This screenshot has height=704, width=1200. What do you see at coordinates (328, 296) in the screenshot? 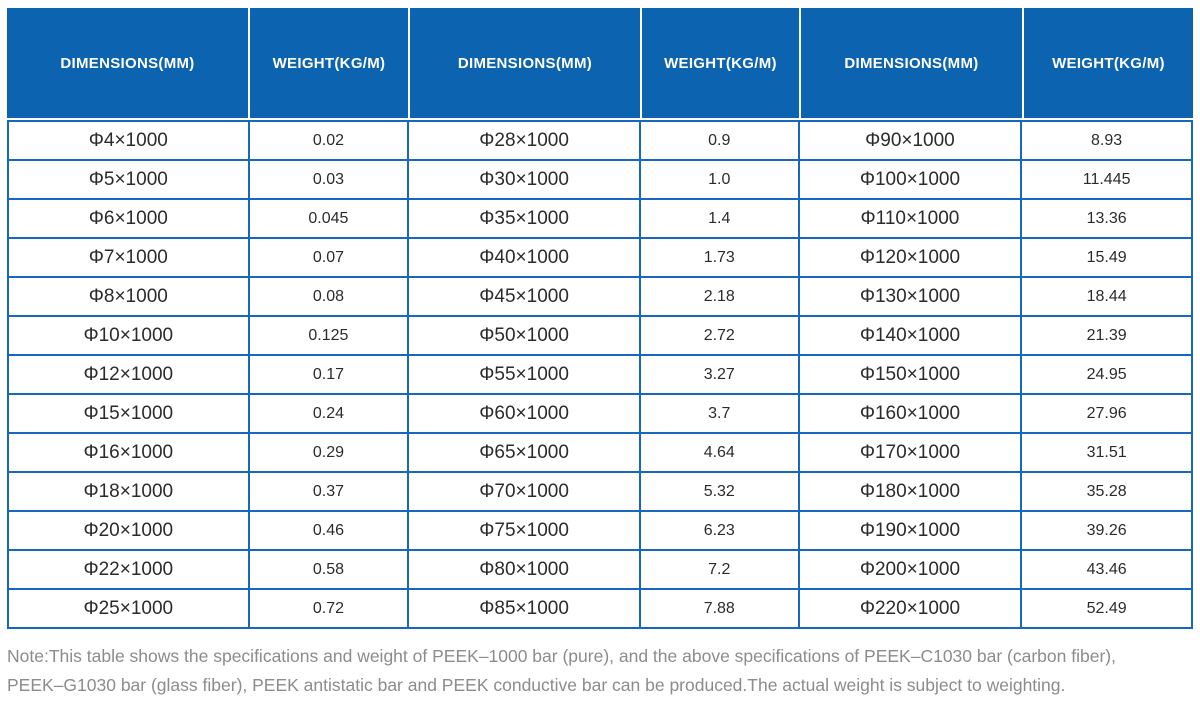
I see `weight-cell: 0.08` at bounding box center [328, 296].